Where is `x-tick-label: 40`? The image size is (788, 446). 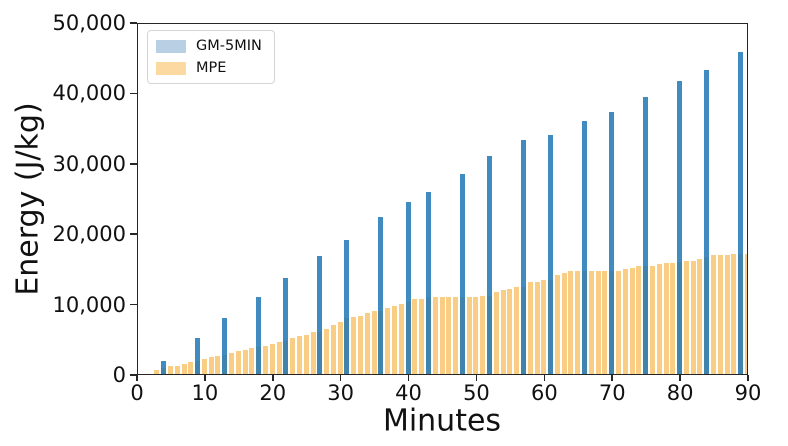
x-tick-label: 40 is located at coordinates (408, 393).